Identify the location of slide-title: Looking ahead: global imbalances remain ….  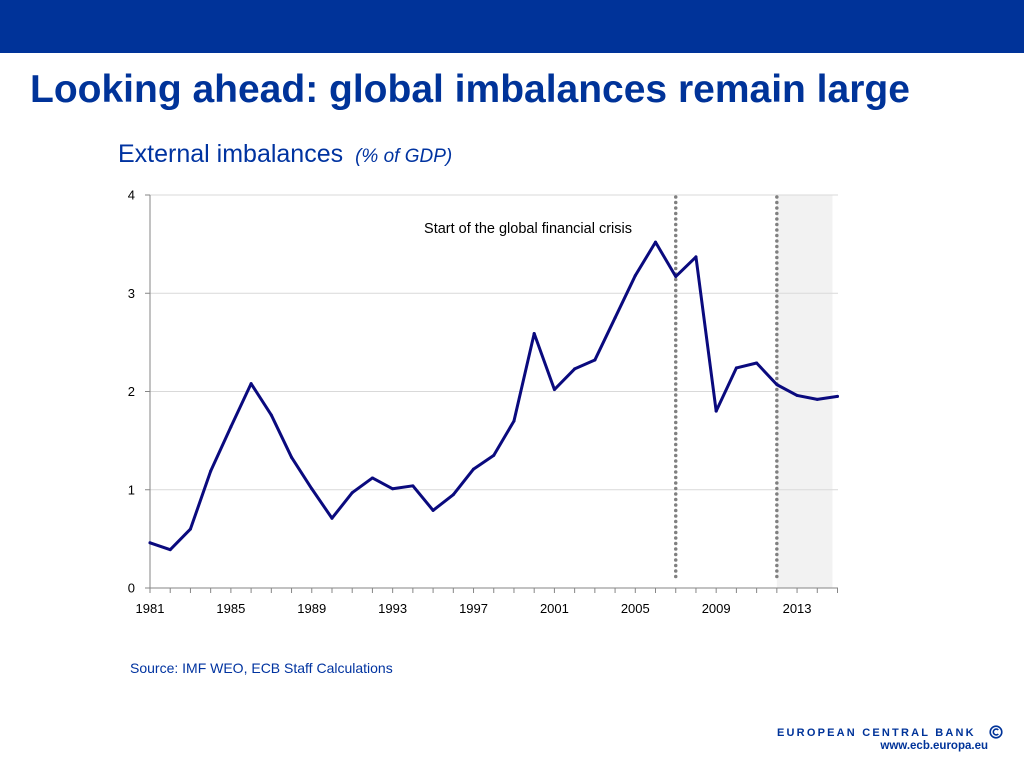
(470, 89).